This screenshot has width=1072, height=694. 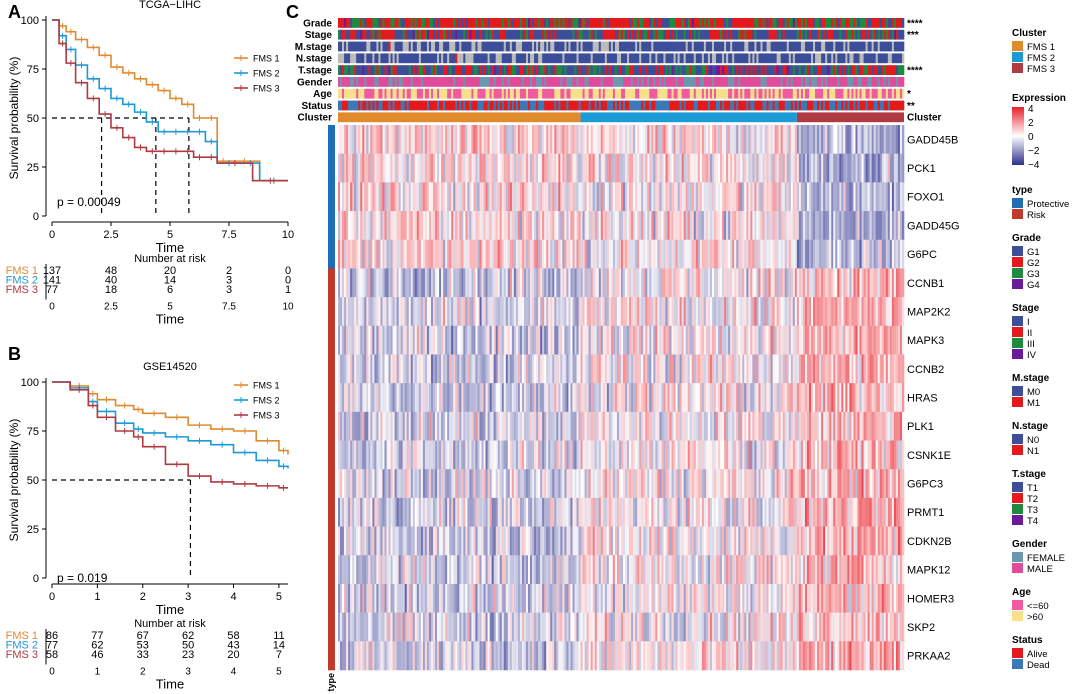 What do you see at coordinates (621, 46) in the screenshot?
I see `annotation-track-m-stage` at bounding box center [621, 46].